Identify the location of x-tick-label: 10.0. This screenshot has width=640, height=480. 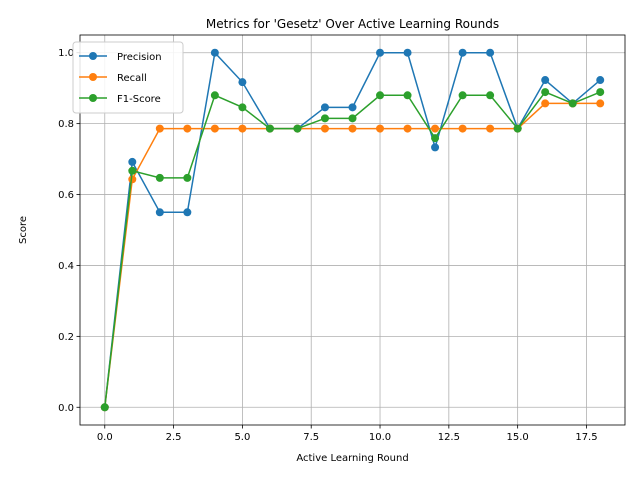
(380, 437).